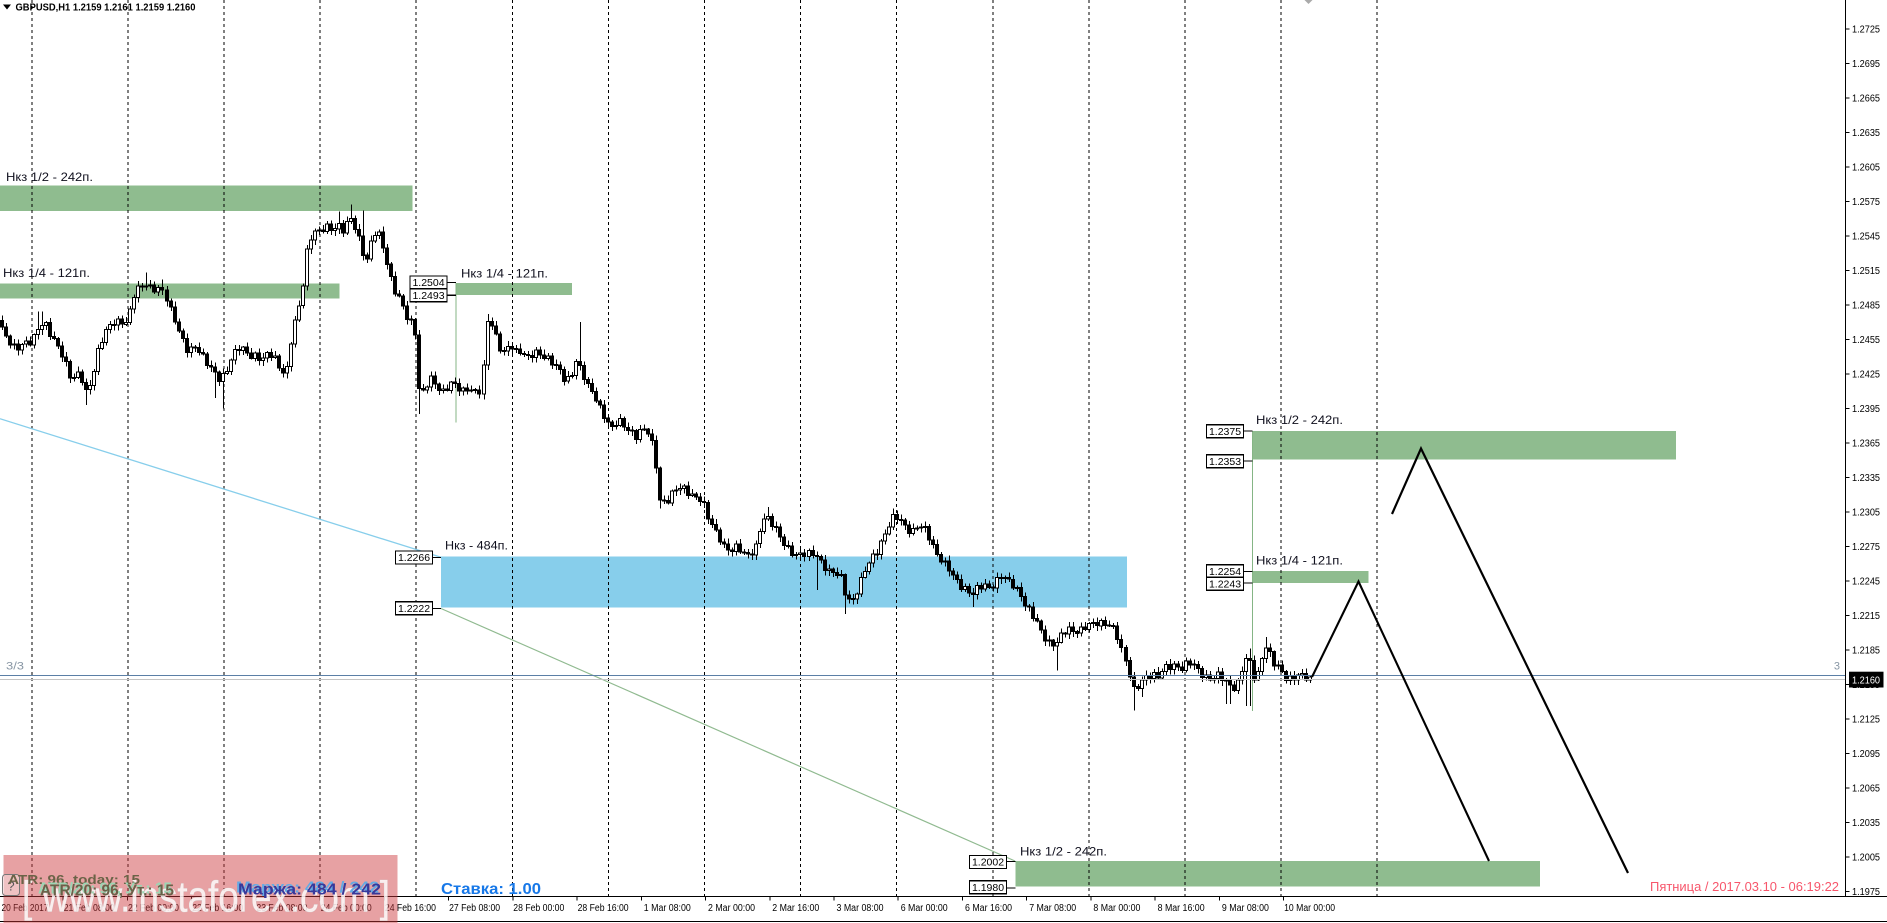 The image size is (1887, 923). Describe the element at coordinates (15, 667) in the screenshot. I see `svg-text: 3/3` at that location.